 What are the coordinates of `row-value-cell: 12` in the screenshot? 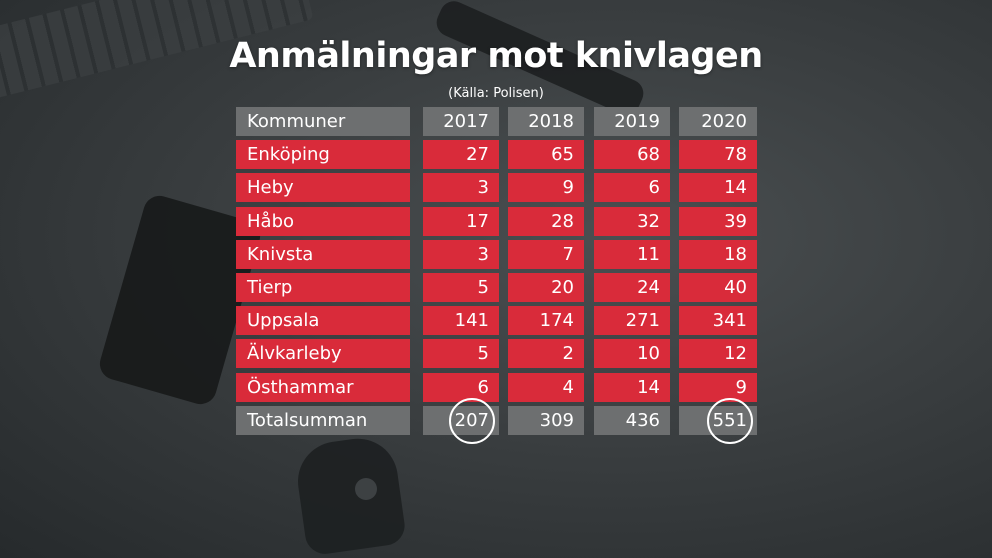 It's located at (718, 353).